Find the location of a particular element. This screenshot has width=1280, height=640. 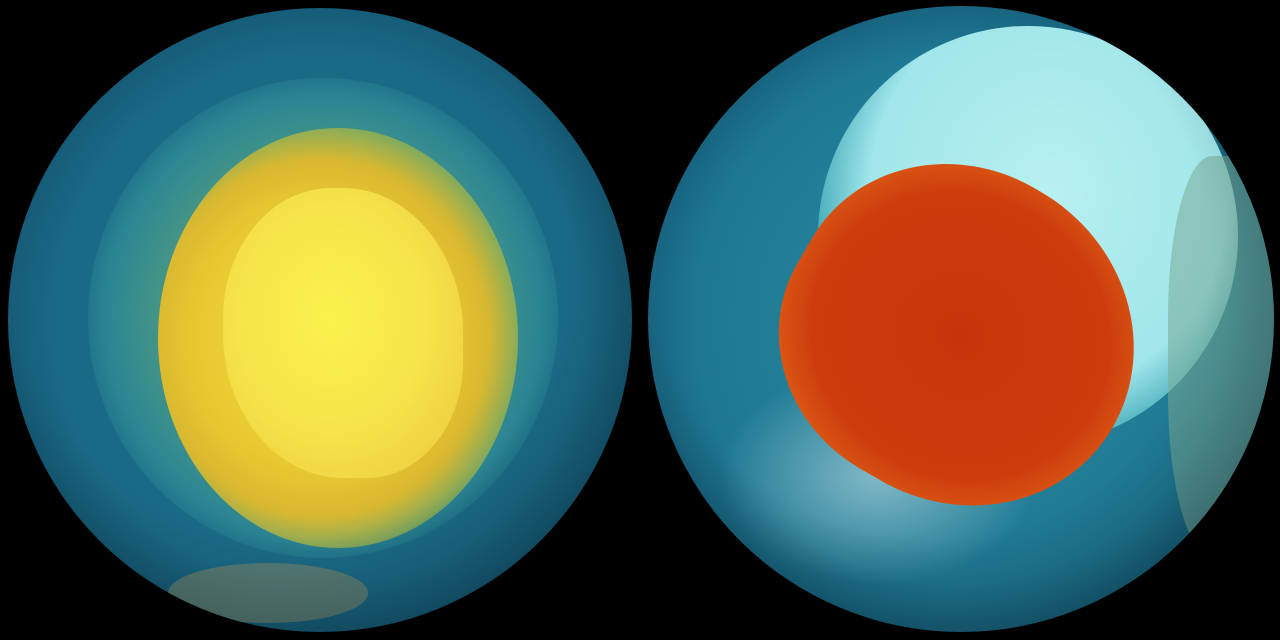

left-globe-land is located at coordinates (268, 593).